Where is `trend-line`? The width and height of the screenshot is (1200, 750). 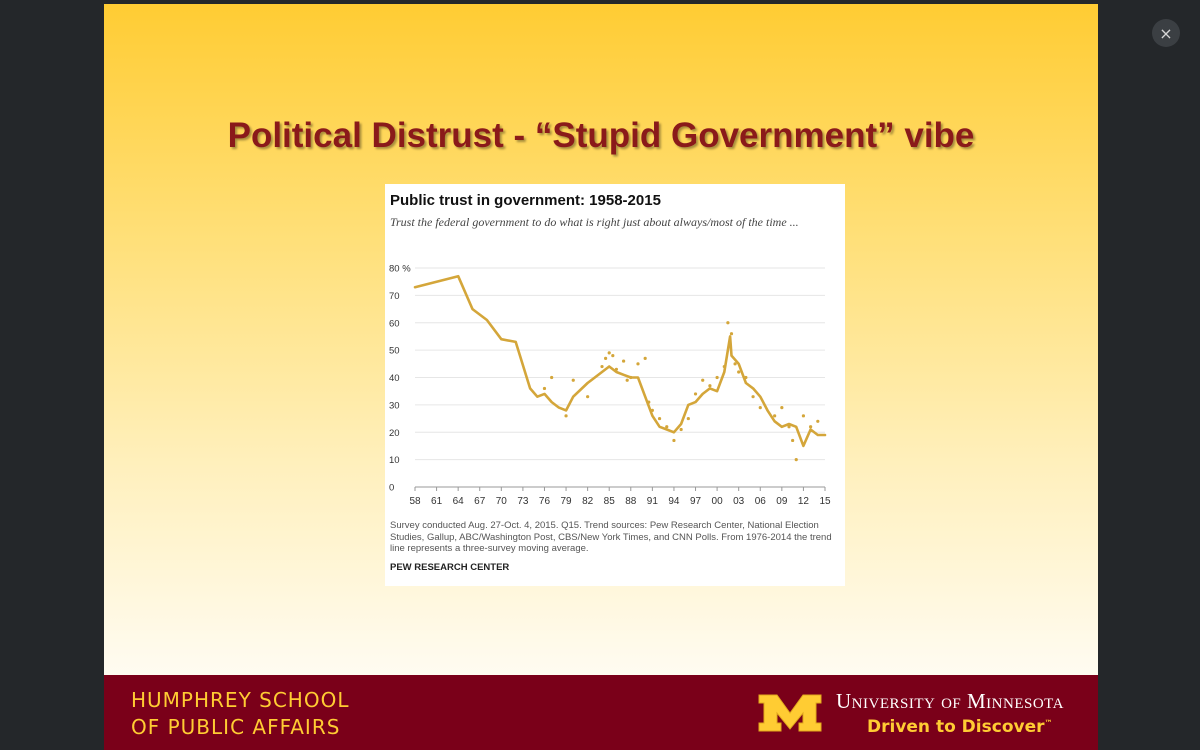 trend-line is located at coordinates (620, 361).